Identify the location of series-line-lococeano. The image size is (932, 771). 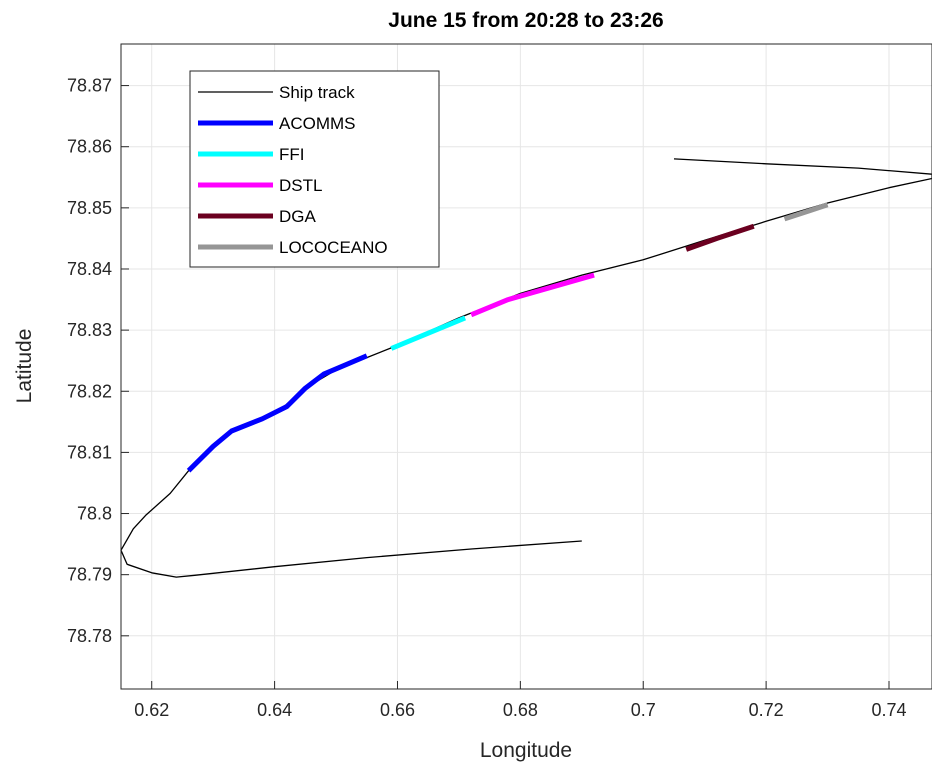
(806, 212).